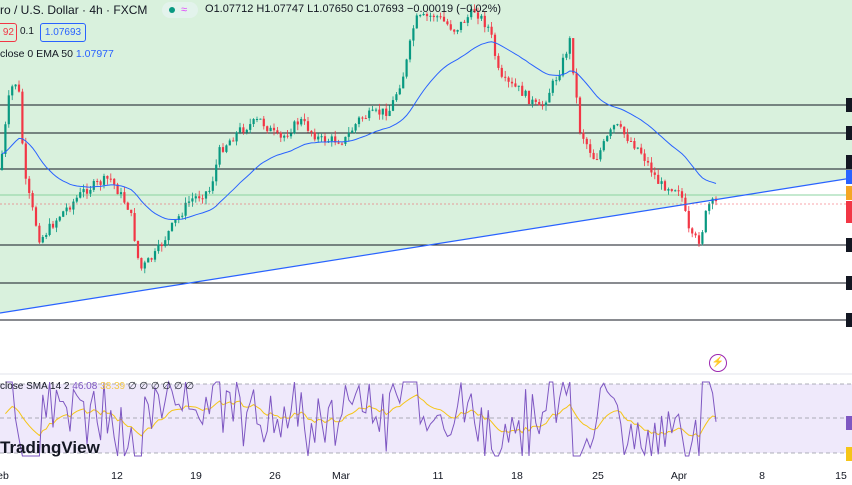  Describe the element at coordinates (517, 476) in the screenshot. I see `x-axis-label: 18` at that location.